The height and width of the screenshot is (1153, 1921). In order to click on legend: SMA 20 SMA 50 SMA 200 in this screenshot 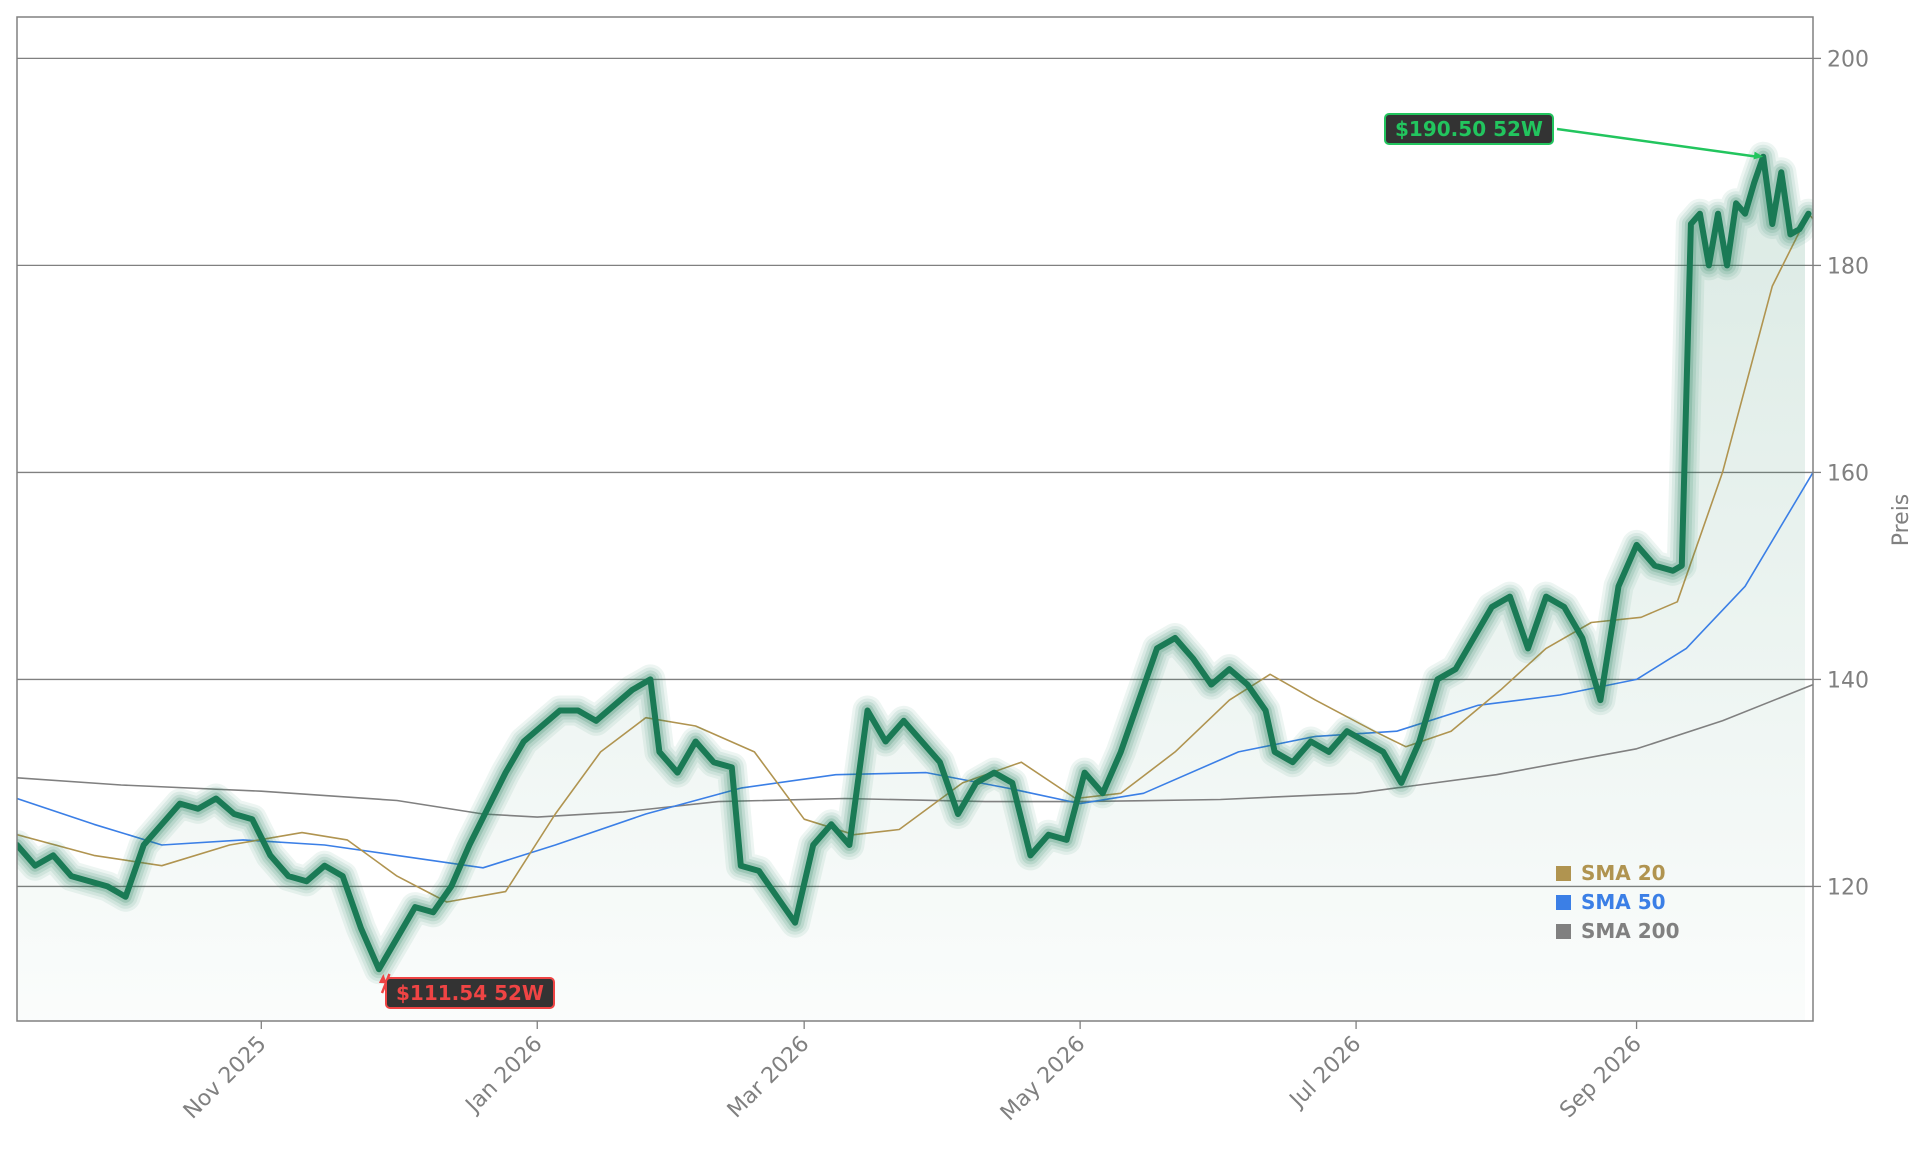, I will do `click(1618, 902)`.